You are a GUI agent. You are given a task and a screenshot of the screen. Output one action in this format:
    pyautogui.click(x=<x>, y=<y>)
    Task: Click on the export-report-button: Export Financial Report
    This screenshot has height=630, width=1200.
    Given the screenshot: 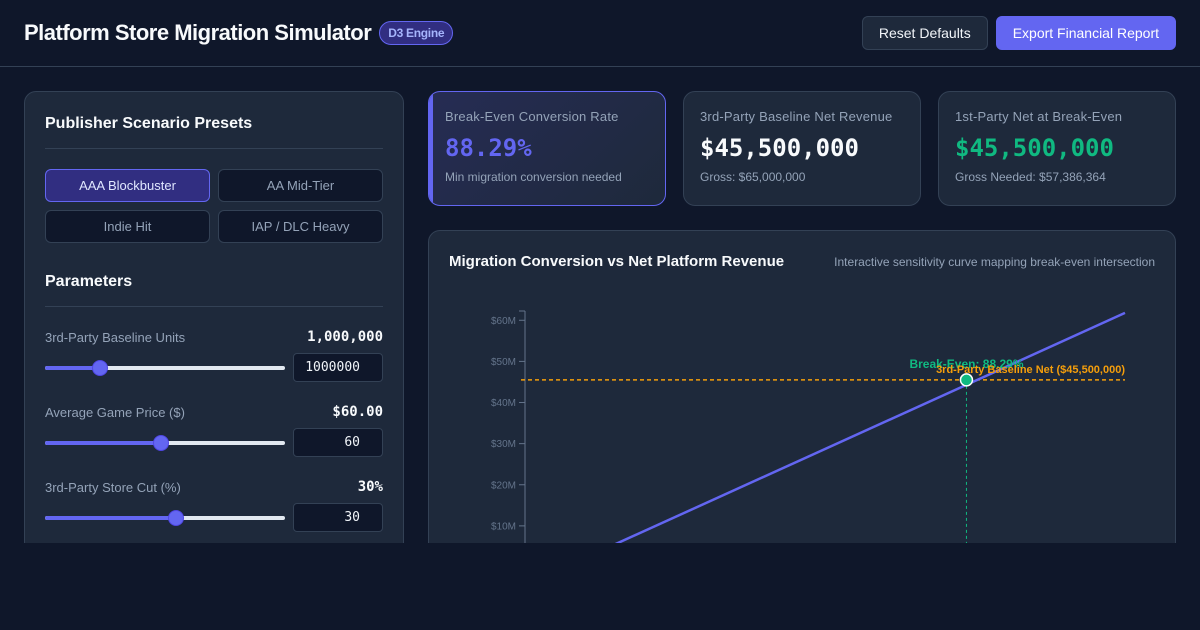 What is the action you would take?
    pyautogui.click(x=1085, y=33)
    